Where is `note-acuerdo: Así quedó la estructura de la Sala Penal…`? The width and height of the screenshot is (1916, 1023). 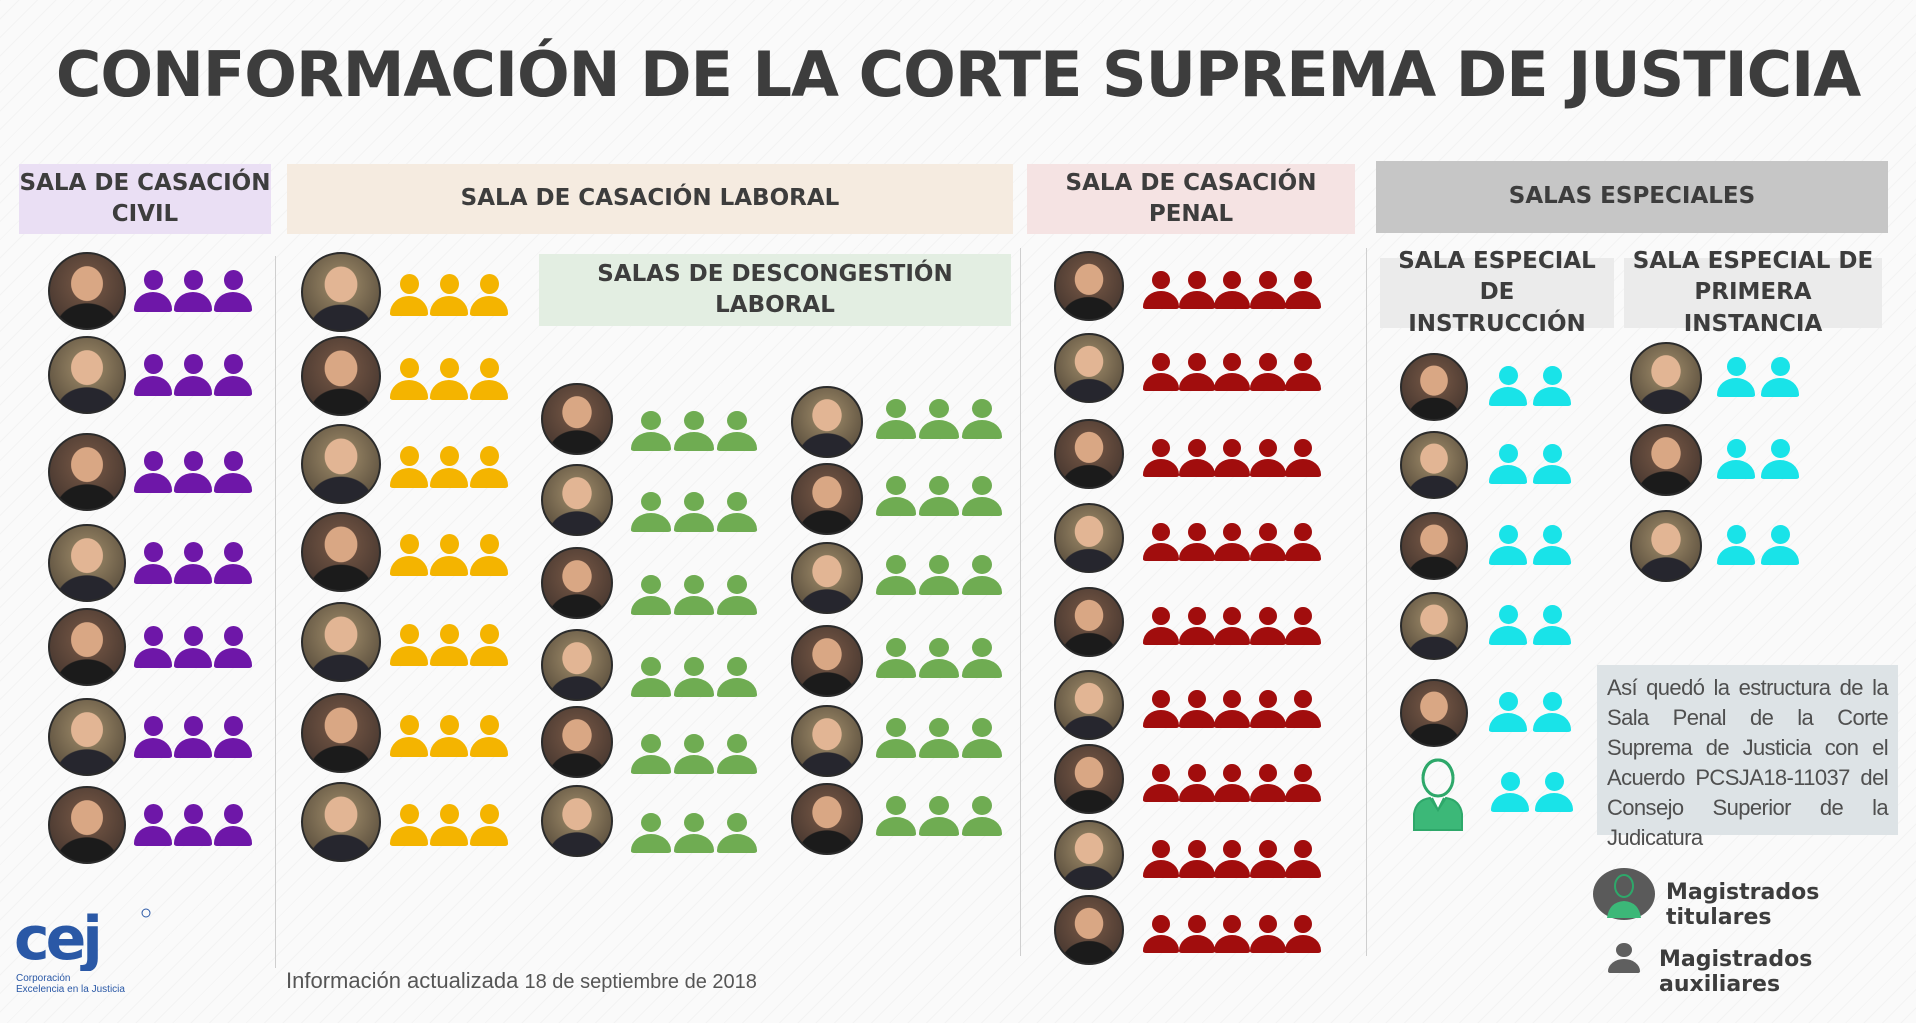
note-acuerdo: Así quedó la estructura de la Sala Penal… is located at coordinates (1747, 757).